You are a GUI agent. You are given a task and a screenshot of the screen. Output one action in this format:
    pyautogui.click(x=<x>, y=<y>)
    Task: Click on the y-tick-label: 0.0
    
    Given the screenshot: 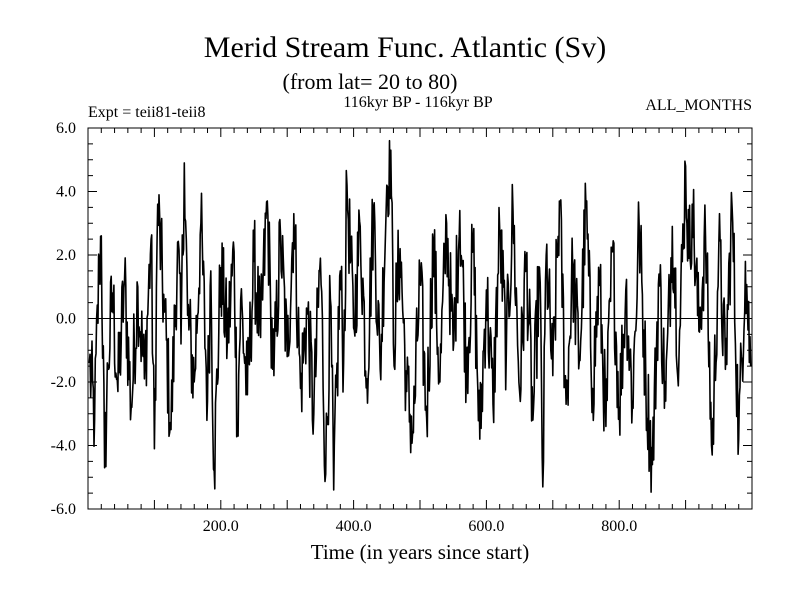 What is the action you would take?
    pyautogui.click(x=66, y=319)
    